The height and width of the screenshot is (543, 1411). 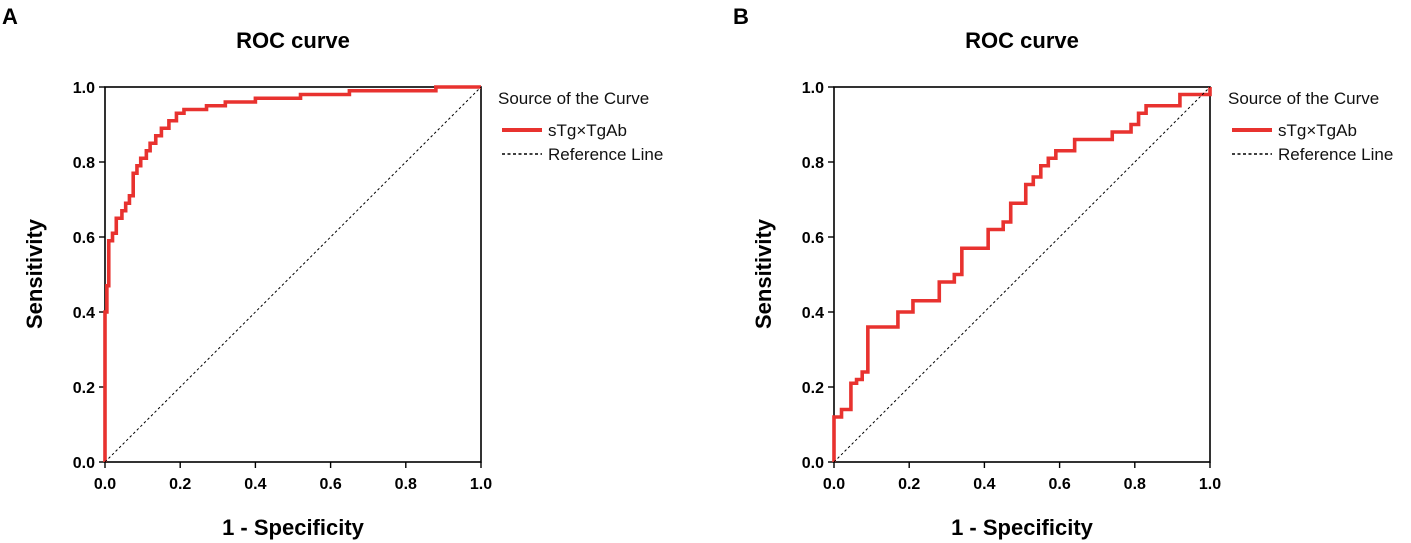 I want to click on chart-title-b: ROC curve, so click(x=1022, y=40).